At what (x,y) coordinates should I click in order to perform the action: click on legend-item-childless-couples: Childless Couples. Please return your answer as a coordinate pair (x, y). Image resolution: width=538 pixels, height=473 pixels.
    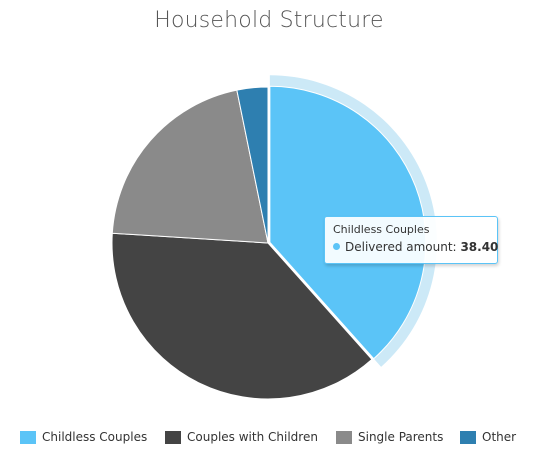
    Looking at the image, I should click on (83, 437).